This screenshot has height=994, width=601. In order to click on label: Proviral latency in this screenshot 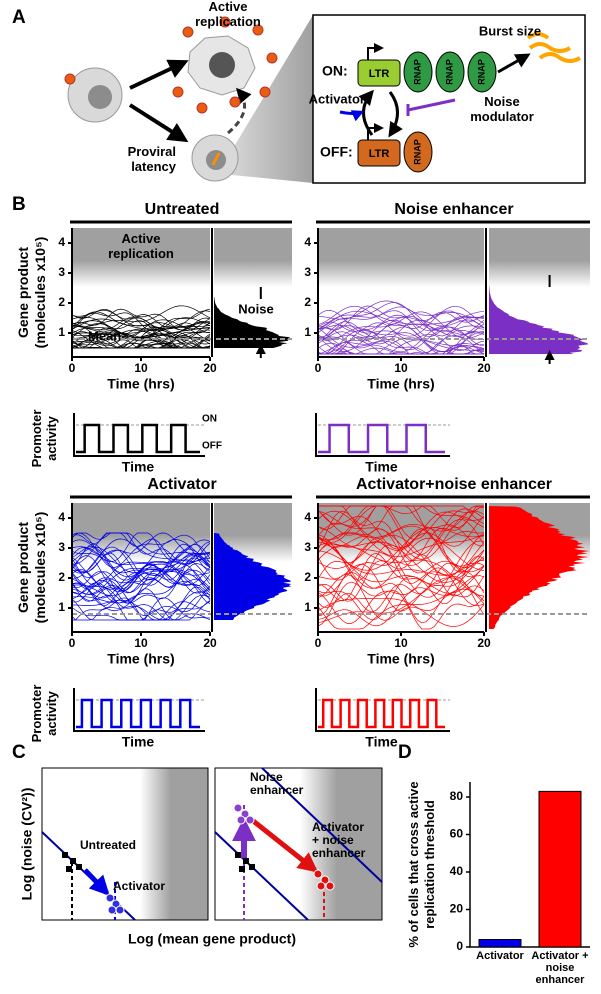, I will do `click(152, 159)`.